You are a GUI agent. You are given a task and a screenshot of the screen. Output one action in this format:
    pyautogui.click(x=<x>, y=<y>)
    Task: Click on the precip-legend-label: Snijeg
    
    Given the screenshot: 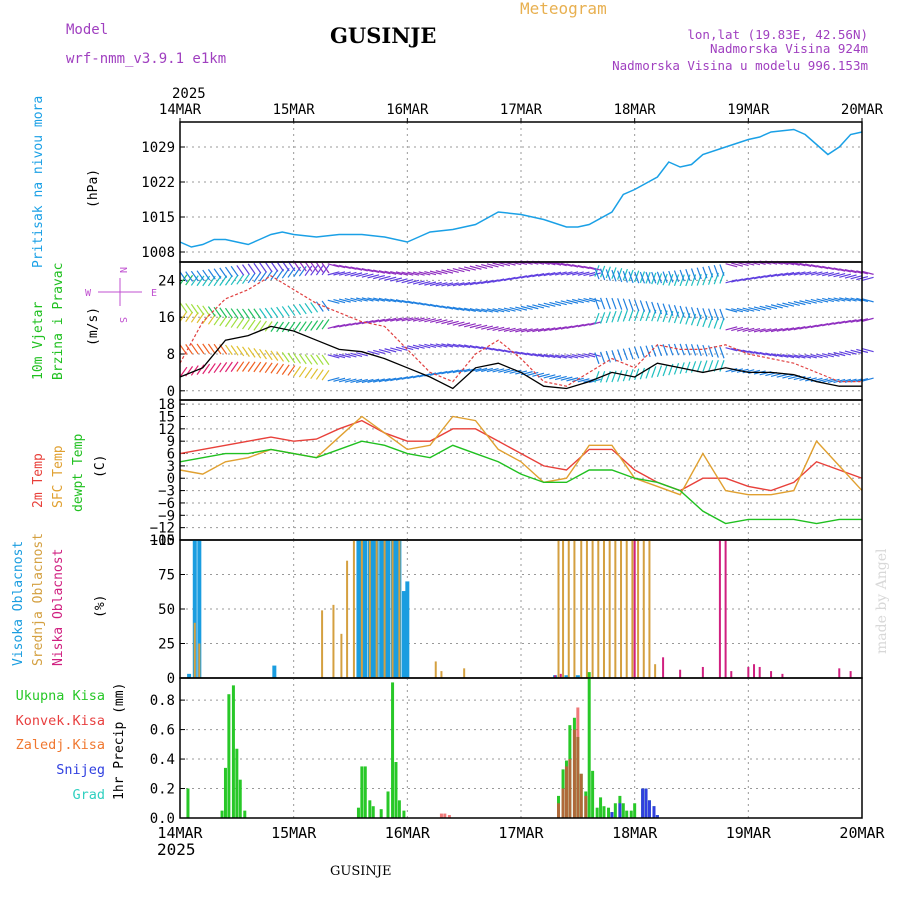 What is the action you would take?
    pyautogui.click(x=80, y=770)
    